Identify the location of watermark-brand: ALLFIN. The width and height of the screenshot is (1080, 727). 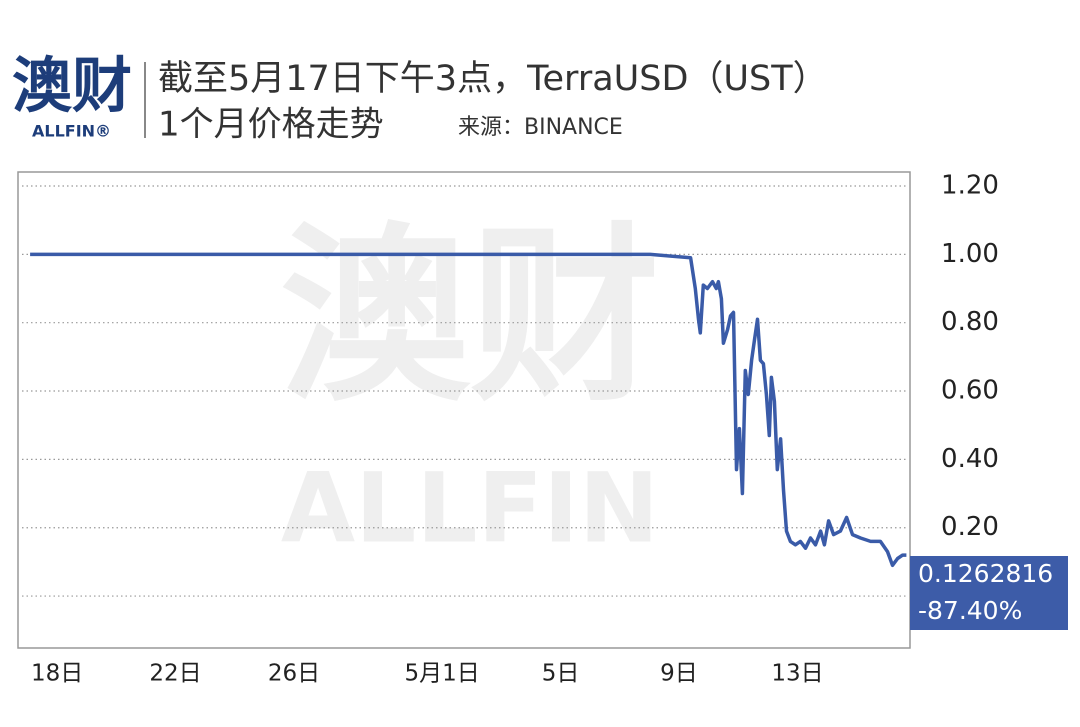
(470, 508).